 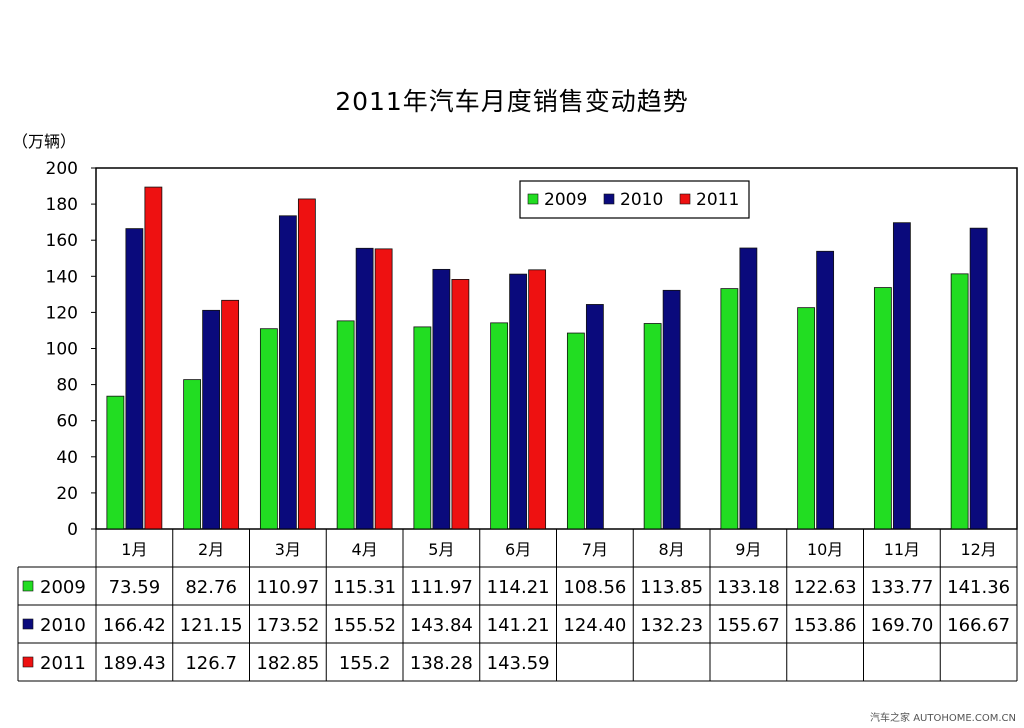 I want to click on category-label: 4月, so click(x=365, y=549).